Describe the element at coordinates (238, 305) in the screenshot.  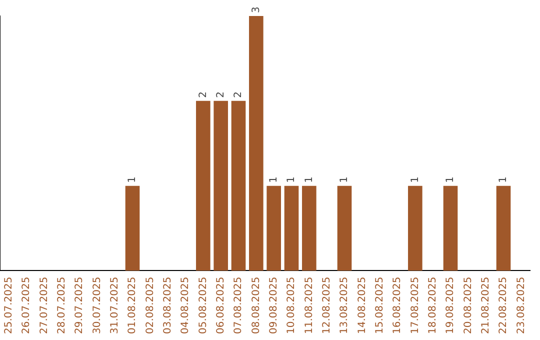
I see `x-tick-label: 07.08.2025` at that location.